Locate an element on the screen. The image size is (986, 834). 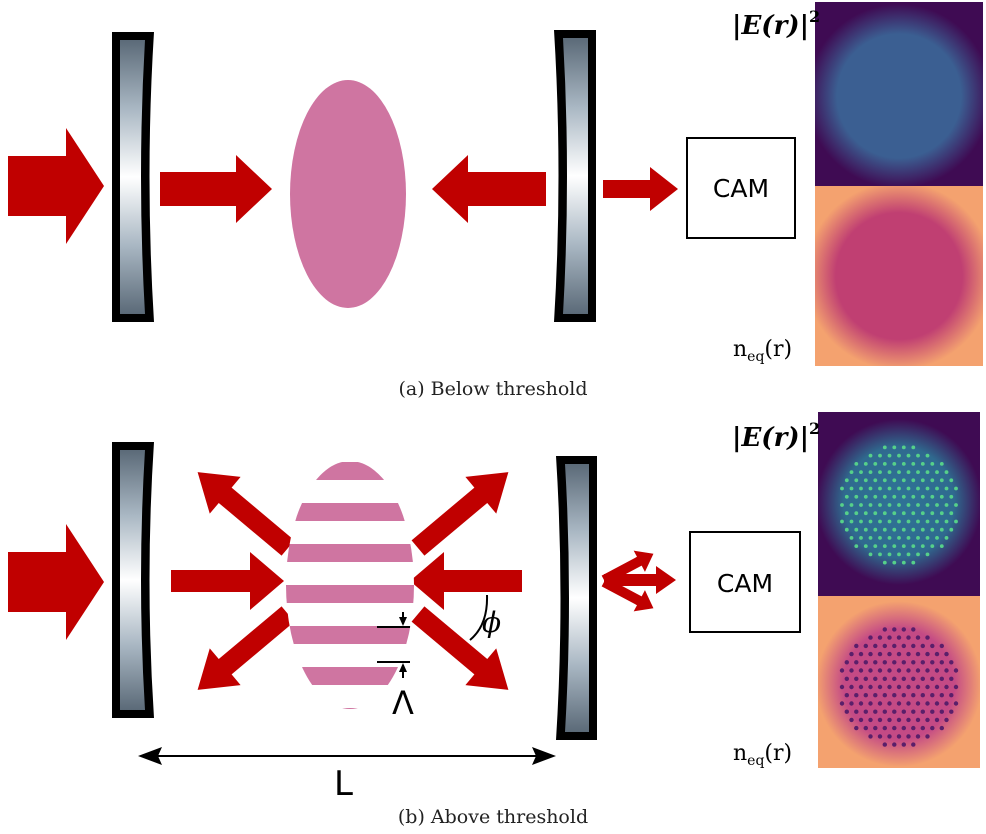
angle-label: ϕ is located at coordinates (491, 622).